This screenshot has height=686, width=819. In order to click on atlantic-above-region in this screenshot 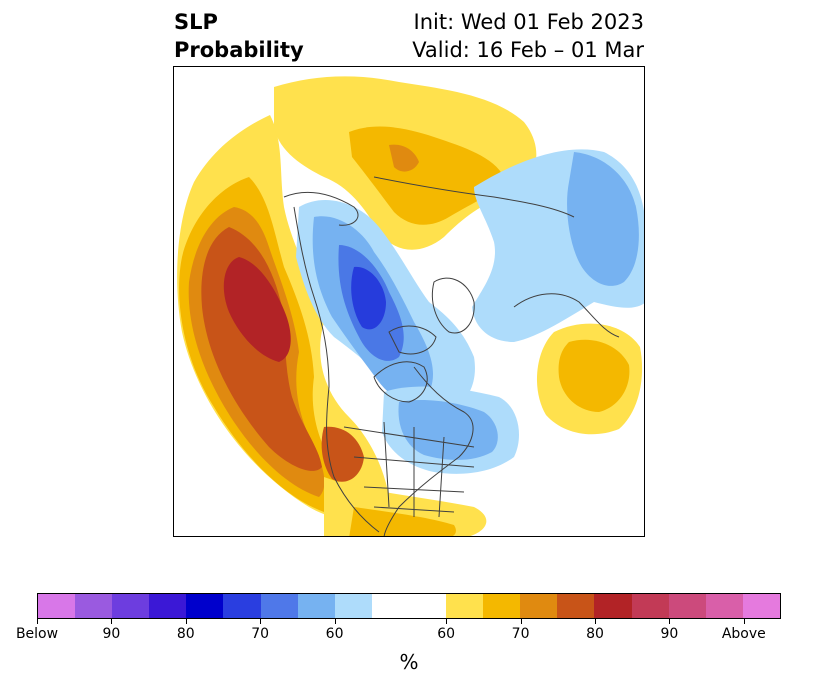, I will do `click(589, 379)`.